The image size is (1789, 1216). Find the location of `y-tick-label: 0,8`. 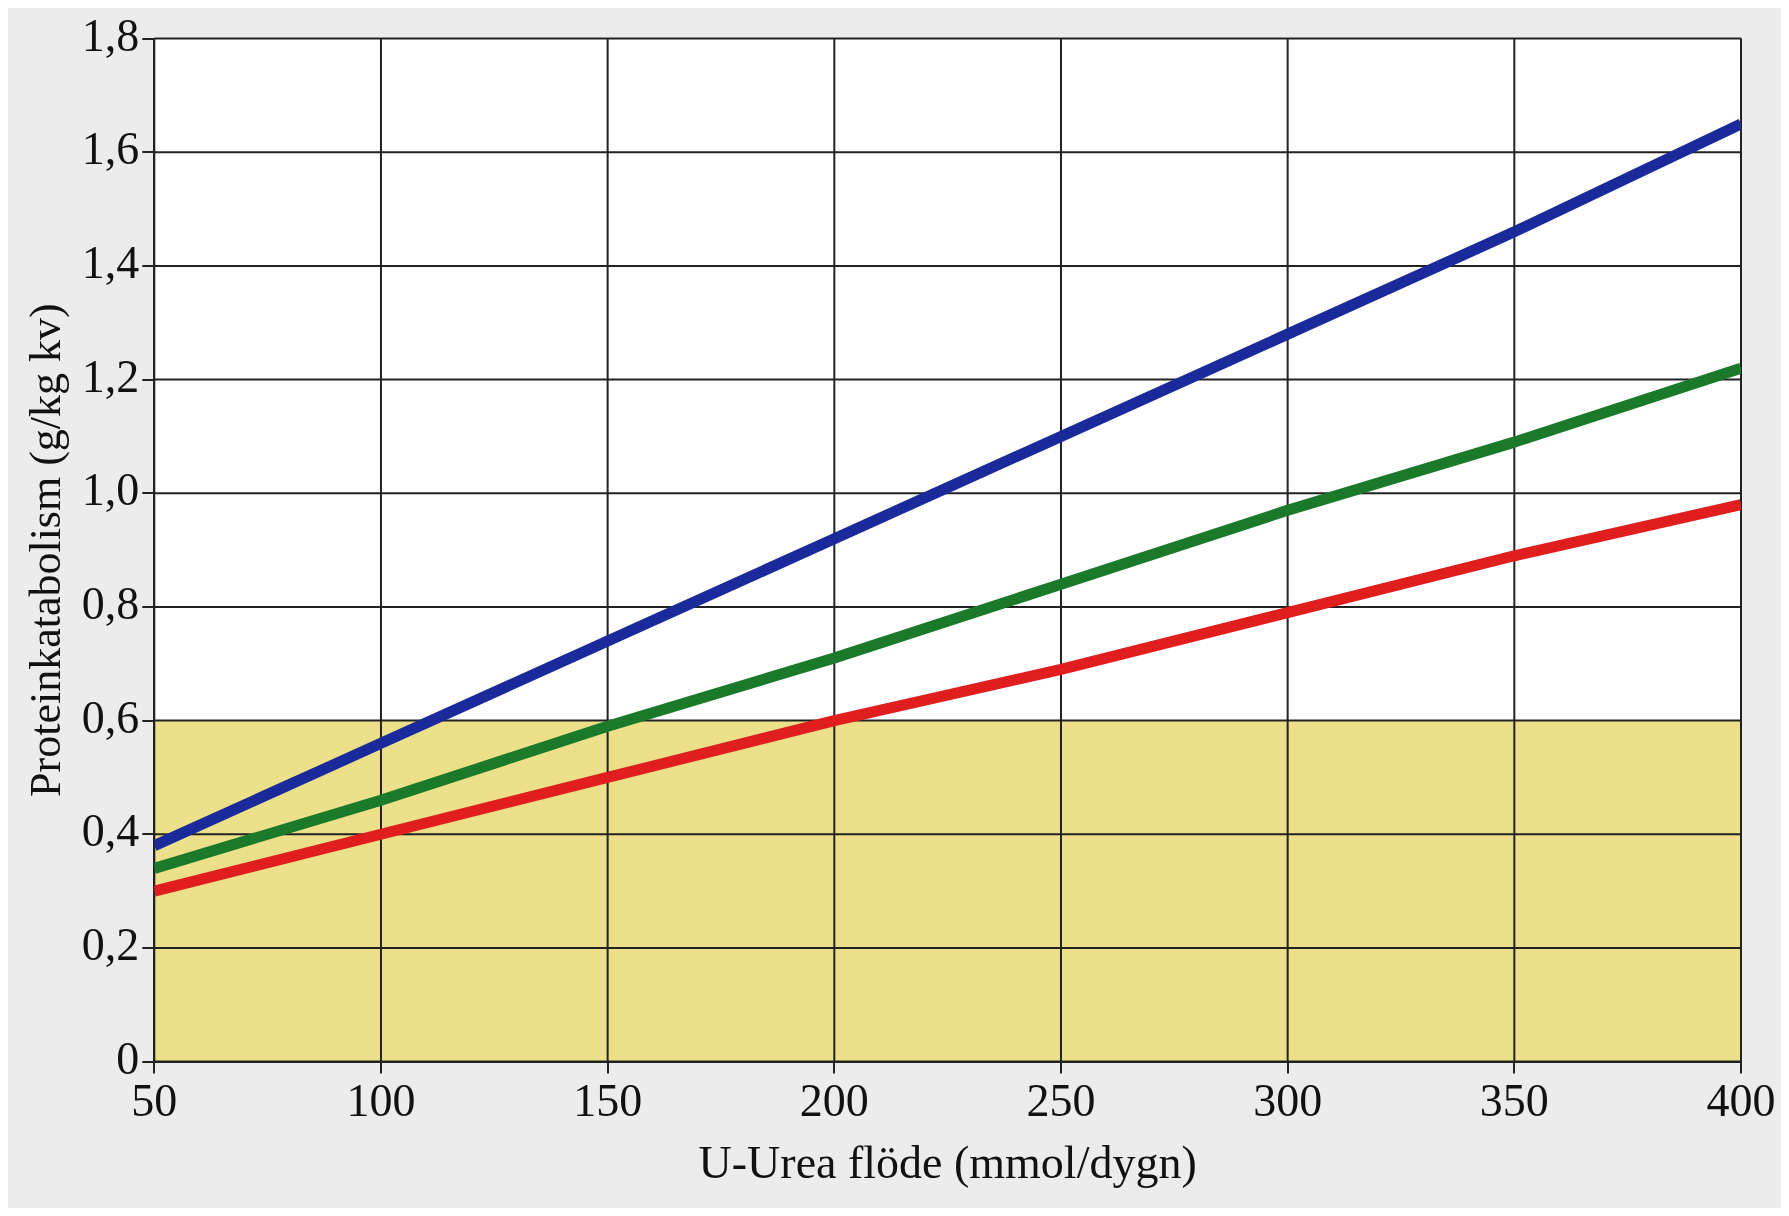

y-tick-label: 0,8 is located at coordinates (110, 604).